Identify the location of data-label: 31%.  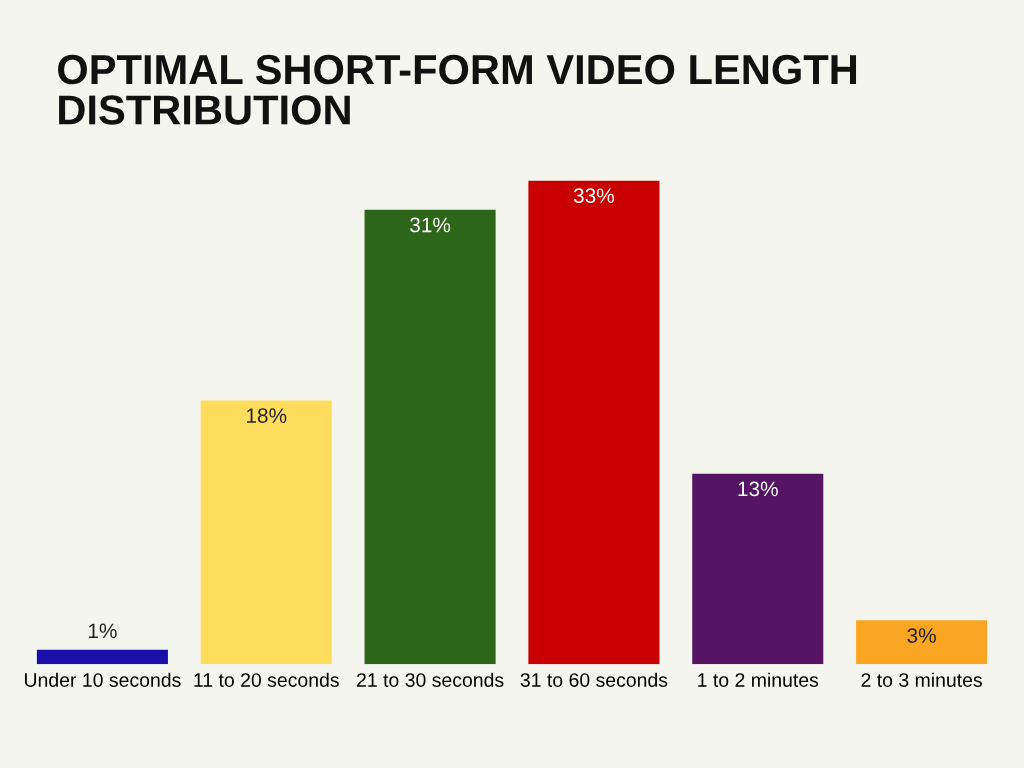
(430, 225).